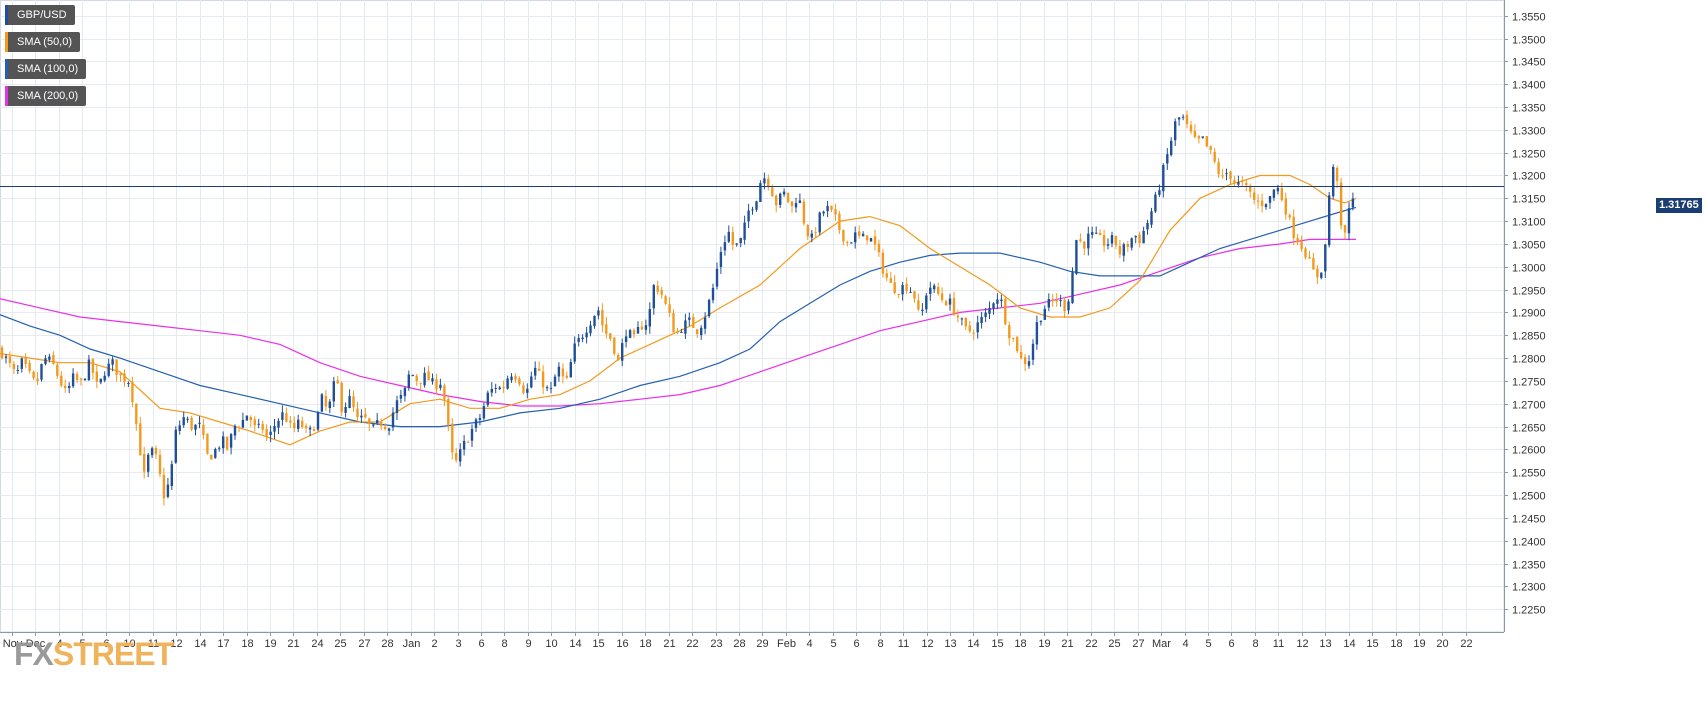 The image size is (1707, 712). What do you see at coordinates (716, 644) in the screenshot?
I see `x-tick-label: 23` at bounding box center [716, 644].